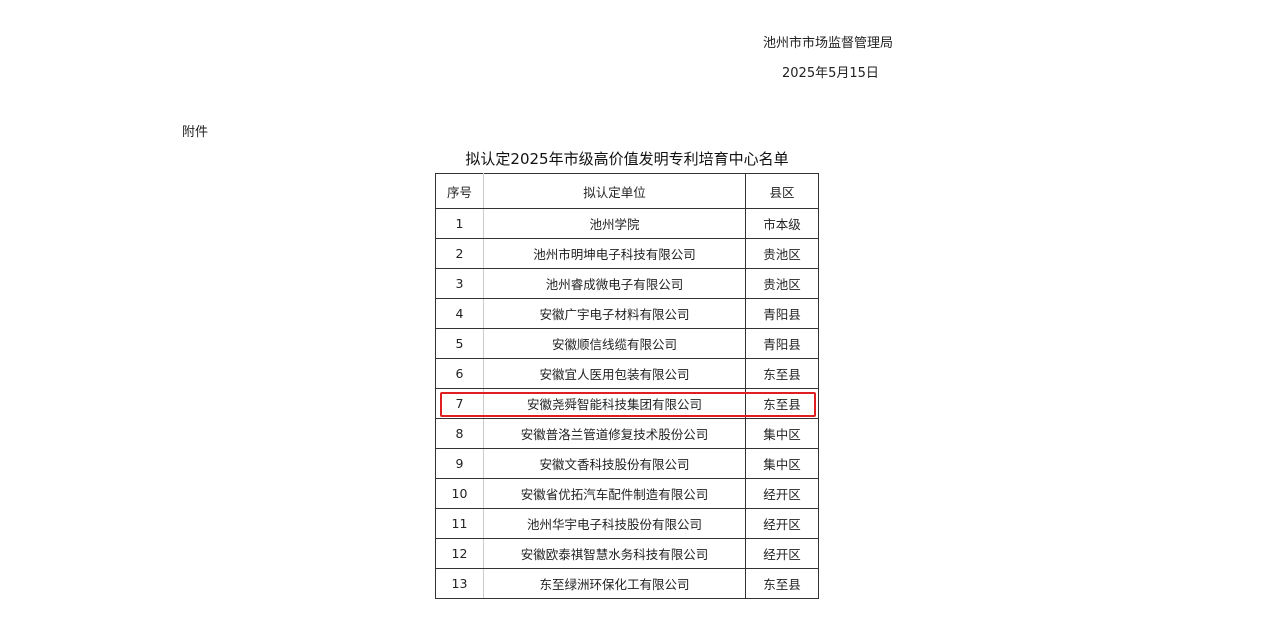 The width and height of the screenshot is (1280, 636). What do you see at coordinates (459, 523) in the screenshot?
I see `cell-index: 11` at bounding box center [459, 523].